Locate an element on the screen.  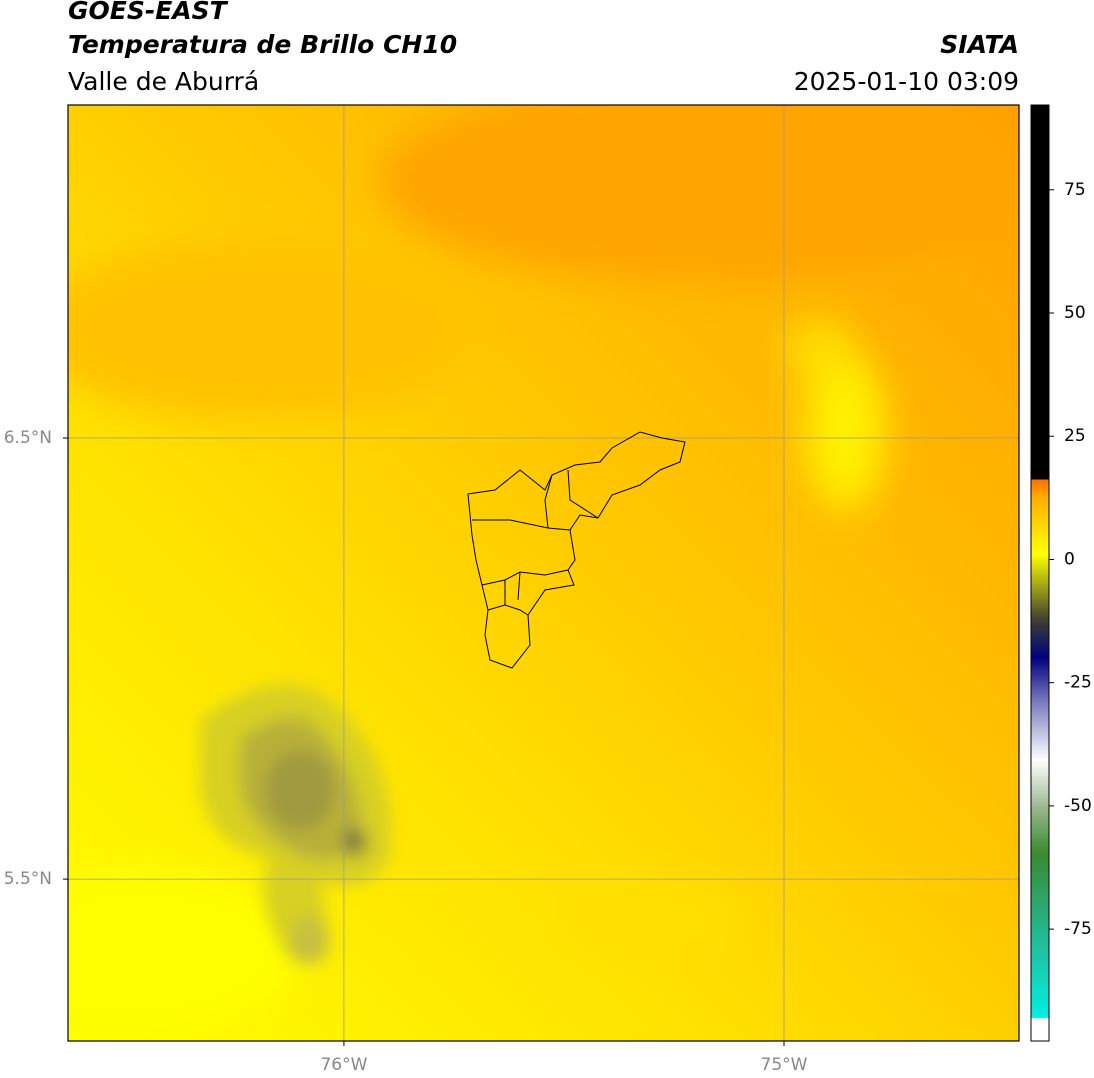
colorbar-tick-label: 0 is located at coordinates (1069, 559).